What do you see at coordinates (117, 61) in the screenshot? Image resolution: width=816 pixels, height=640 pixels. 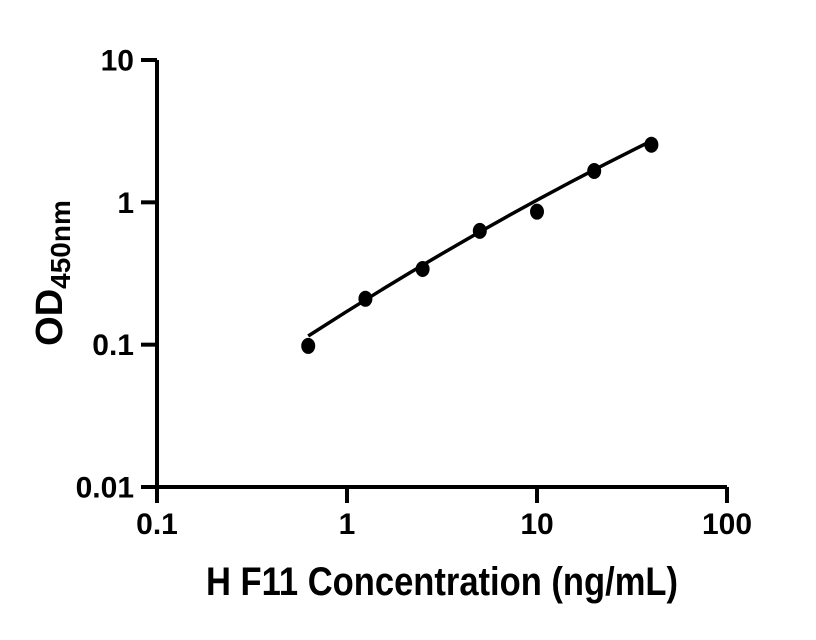 I see `y-tick-label: 10` at bounding box center [117, 61].